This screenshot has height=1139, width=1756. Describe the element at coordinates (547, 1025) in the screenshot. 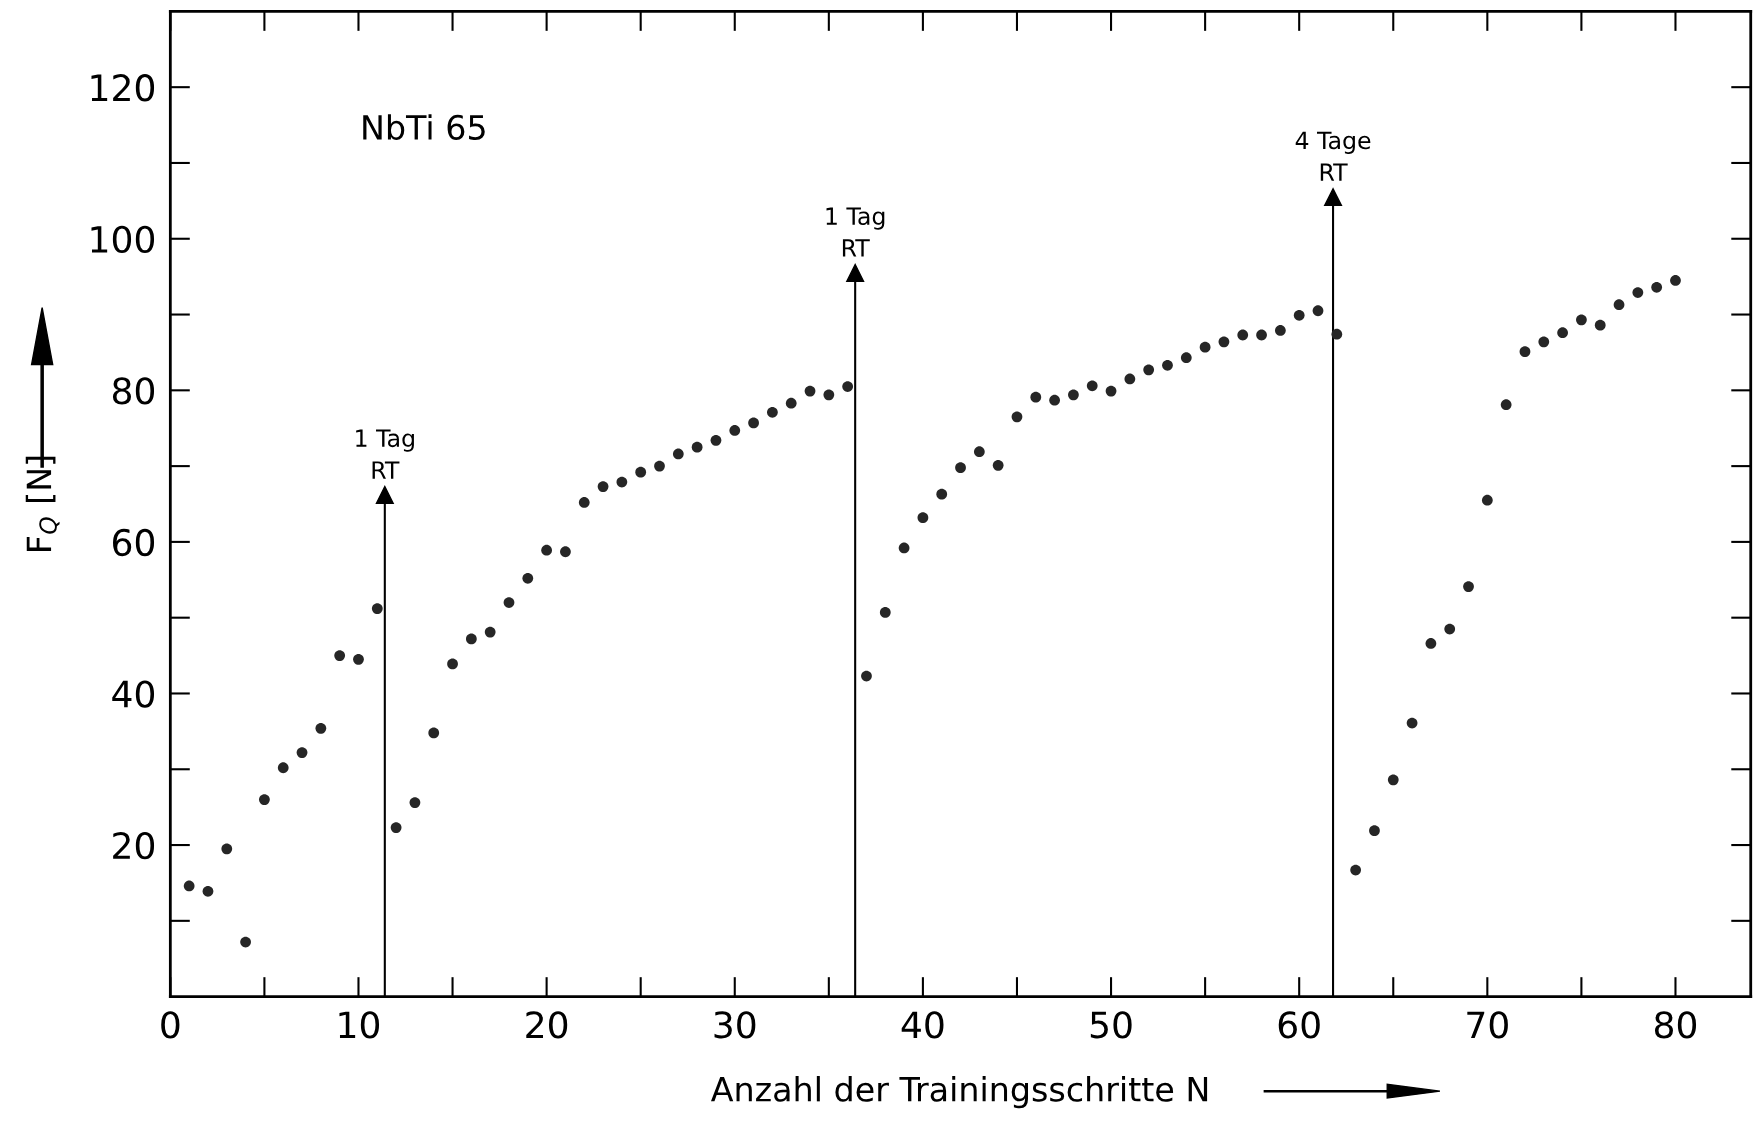

I see `x-tick-label: 20` at that location.